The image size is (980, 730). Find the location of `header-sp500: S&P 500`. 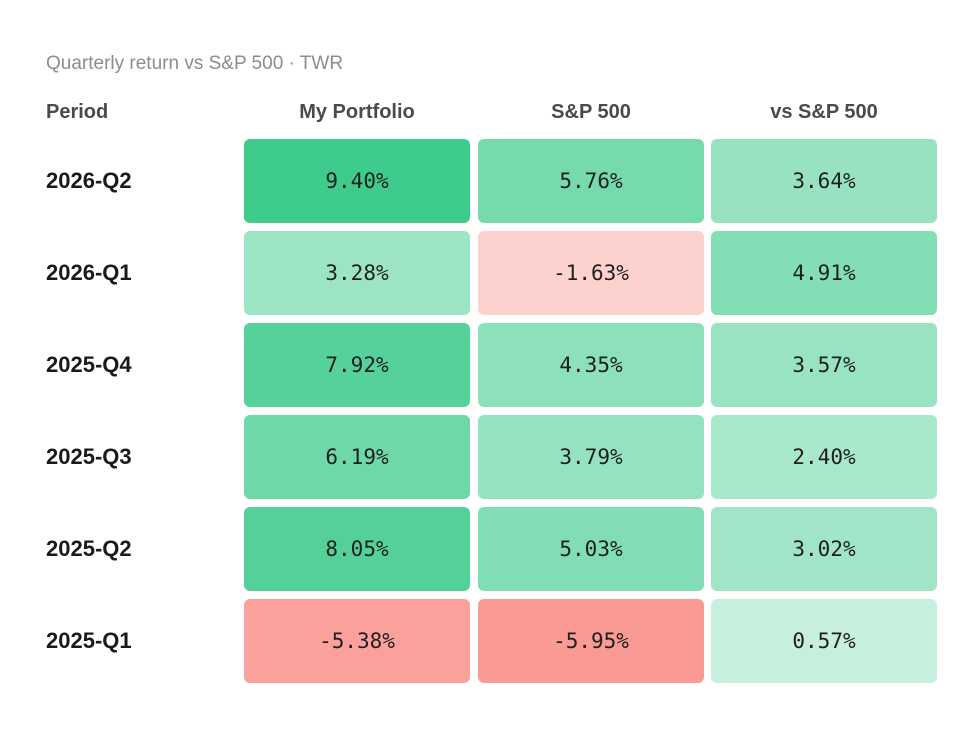

header-sp500: S&P 500 is located at coordinates (591, 112).